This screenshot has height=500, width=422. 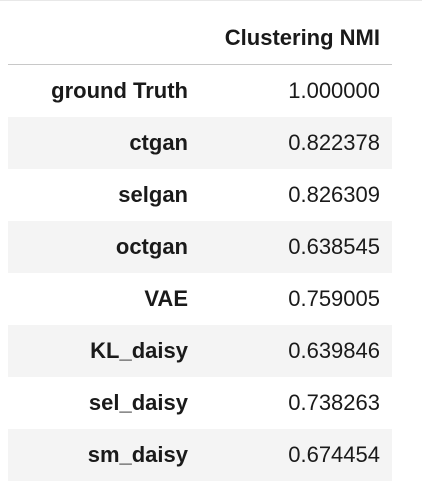 What do you see at coordinates (200, 454) in the screenshot?
I see `table-row: sm_daisy 0.674454` at bounding box center [200, 454].